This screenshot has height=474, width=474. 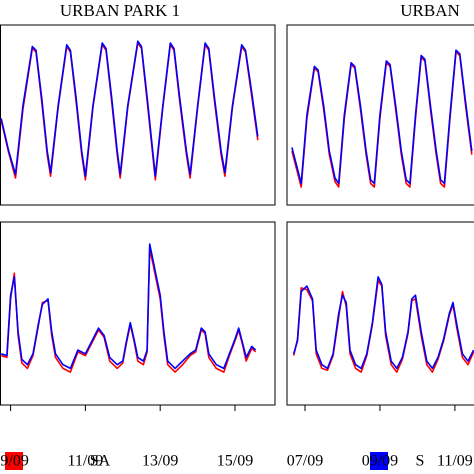 I want to click on panel-title: URBAN, so click(x=430, y=10).